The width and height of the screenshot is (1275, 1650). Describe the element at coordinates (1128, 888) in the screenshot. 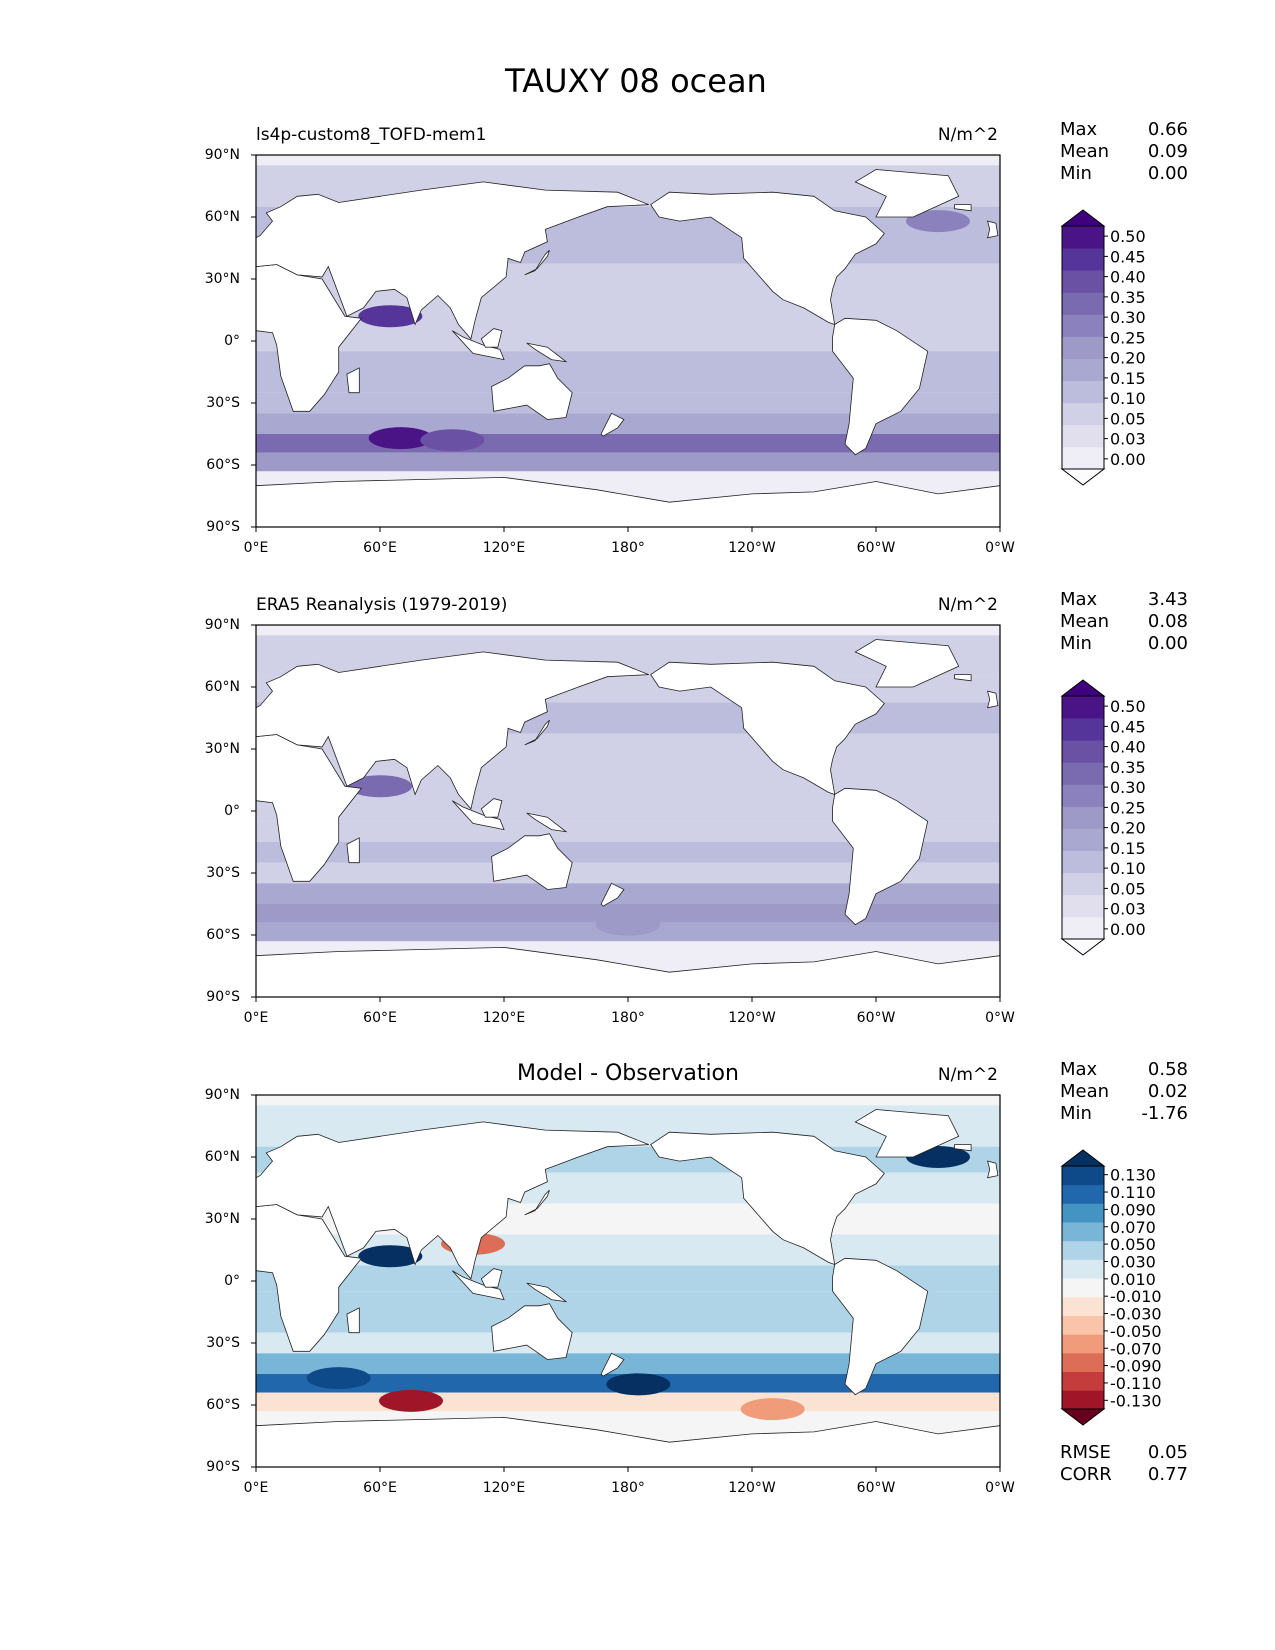

I see `colorbar-tick-label: 0.05` at that location.